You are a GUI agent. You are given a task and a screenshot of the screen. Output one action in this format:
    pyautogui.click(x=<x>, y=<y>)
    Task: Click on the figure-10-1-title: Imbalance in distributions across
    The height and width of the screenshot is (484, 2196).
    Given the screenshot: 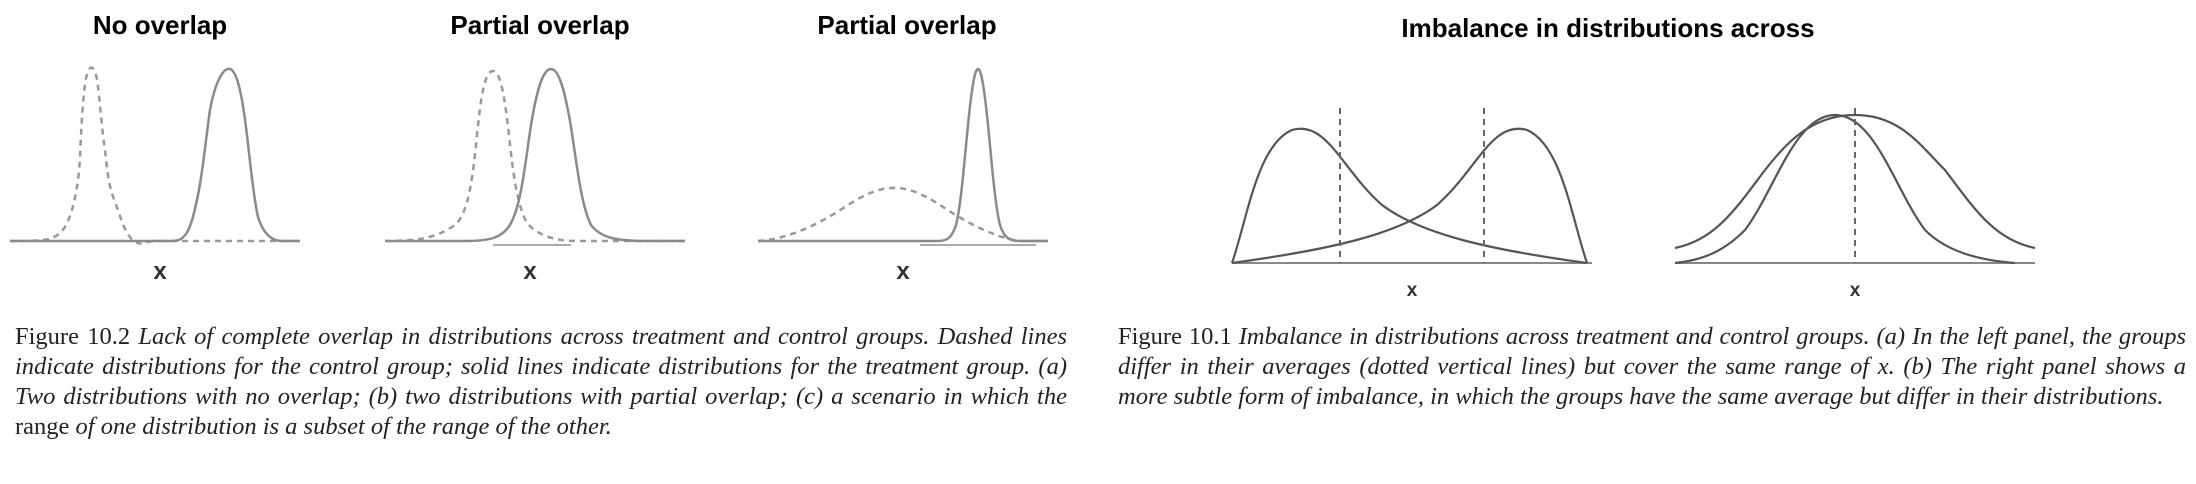 What is the action you would take?
    pyautogui.click(x=1608, y=28)
    